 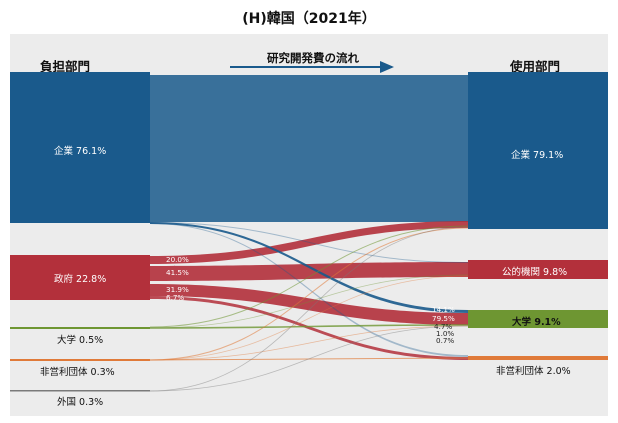 I want to click on flow-university-to-company, so click(x=309, y=276).